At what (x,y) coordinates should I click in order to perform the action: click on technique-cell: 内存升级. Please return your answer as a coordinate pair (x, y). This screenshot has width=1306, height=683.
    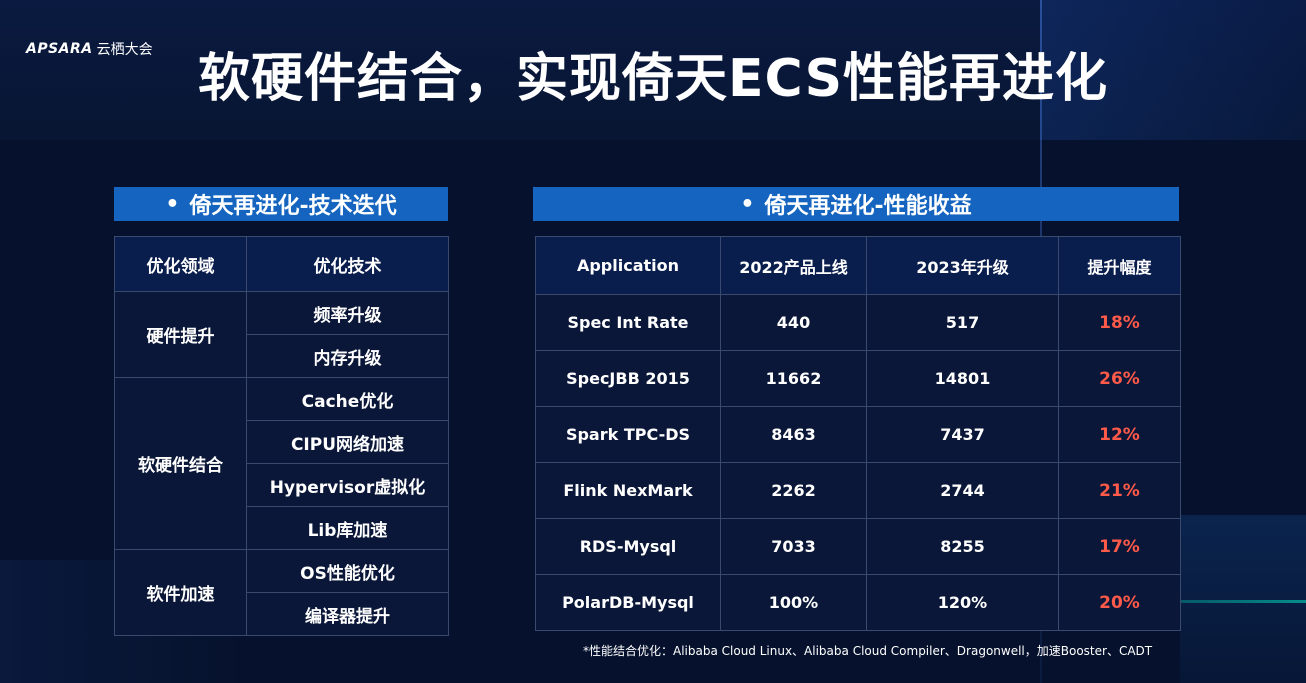
    Looking at the image, I should click on (347, 356).